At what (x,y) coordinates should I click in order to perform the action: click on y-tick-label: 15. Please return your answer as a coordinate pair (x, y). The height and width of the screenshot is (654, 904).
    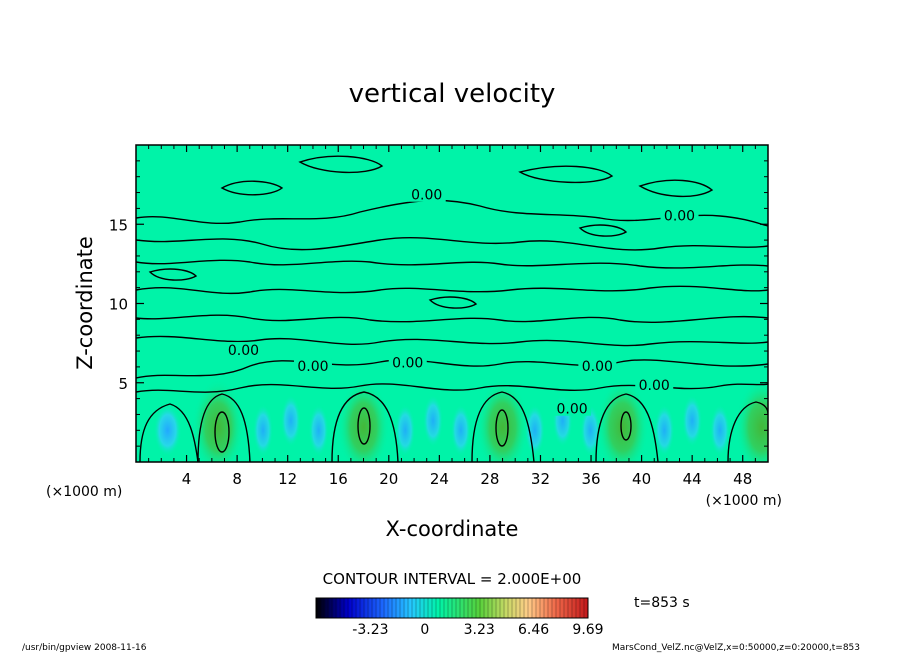
    Looking at the image, I should click on (118, 225).